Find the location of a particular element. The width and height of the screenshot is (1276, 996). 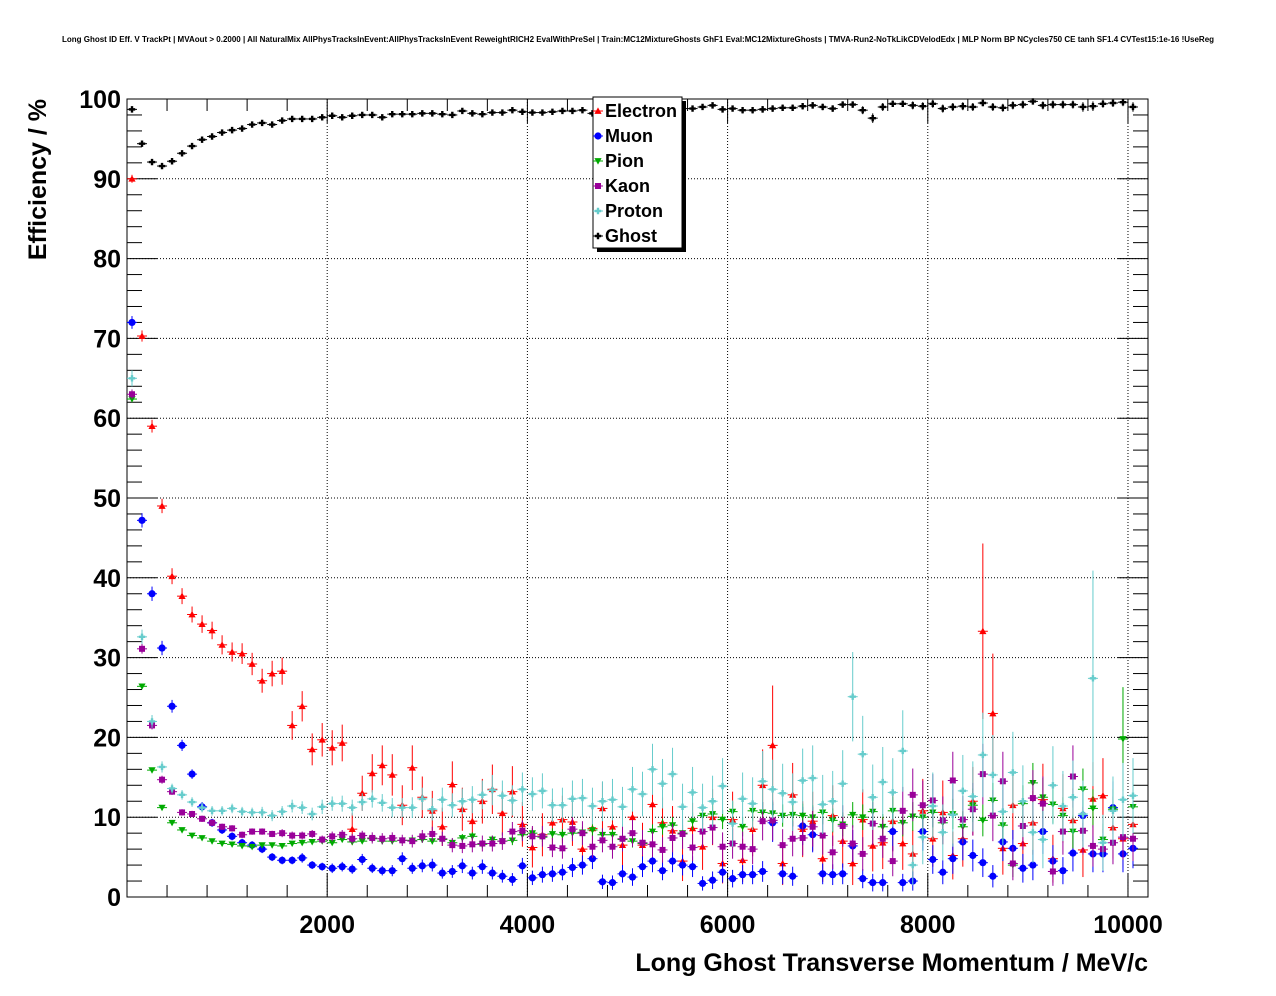

legend-item-muon: Muon is located at coordinates (623, 136).